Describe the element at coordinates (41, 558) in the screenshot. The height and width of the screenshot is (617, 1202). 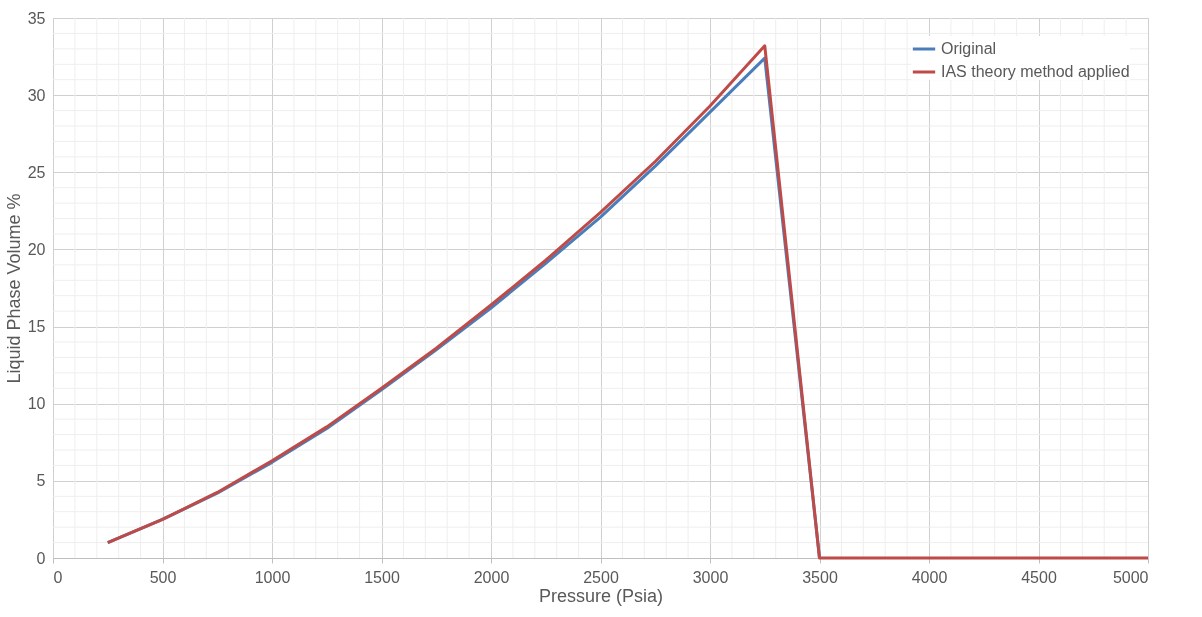
I see `y-tick-label: 0` at that location.